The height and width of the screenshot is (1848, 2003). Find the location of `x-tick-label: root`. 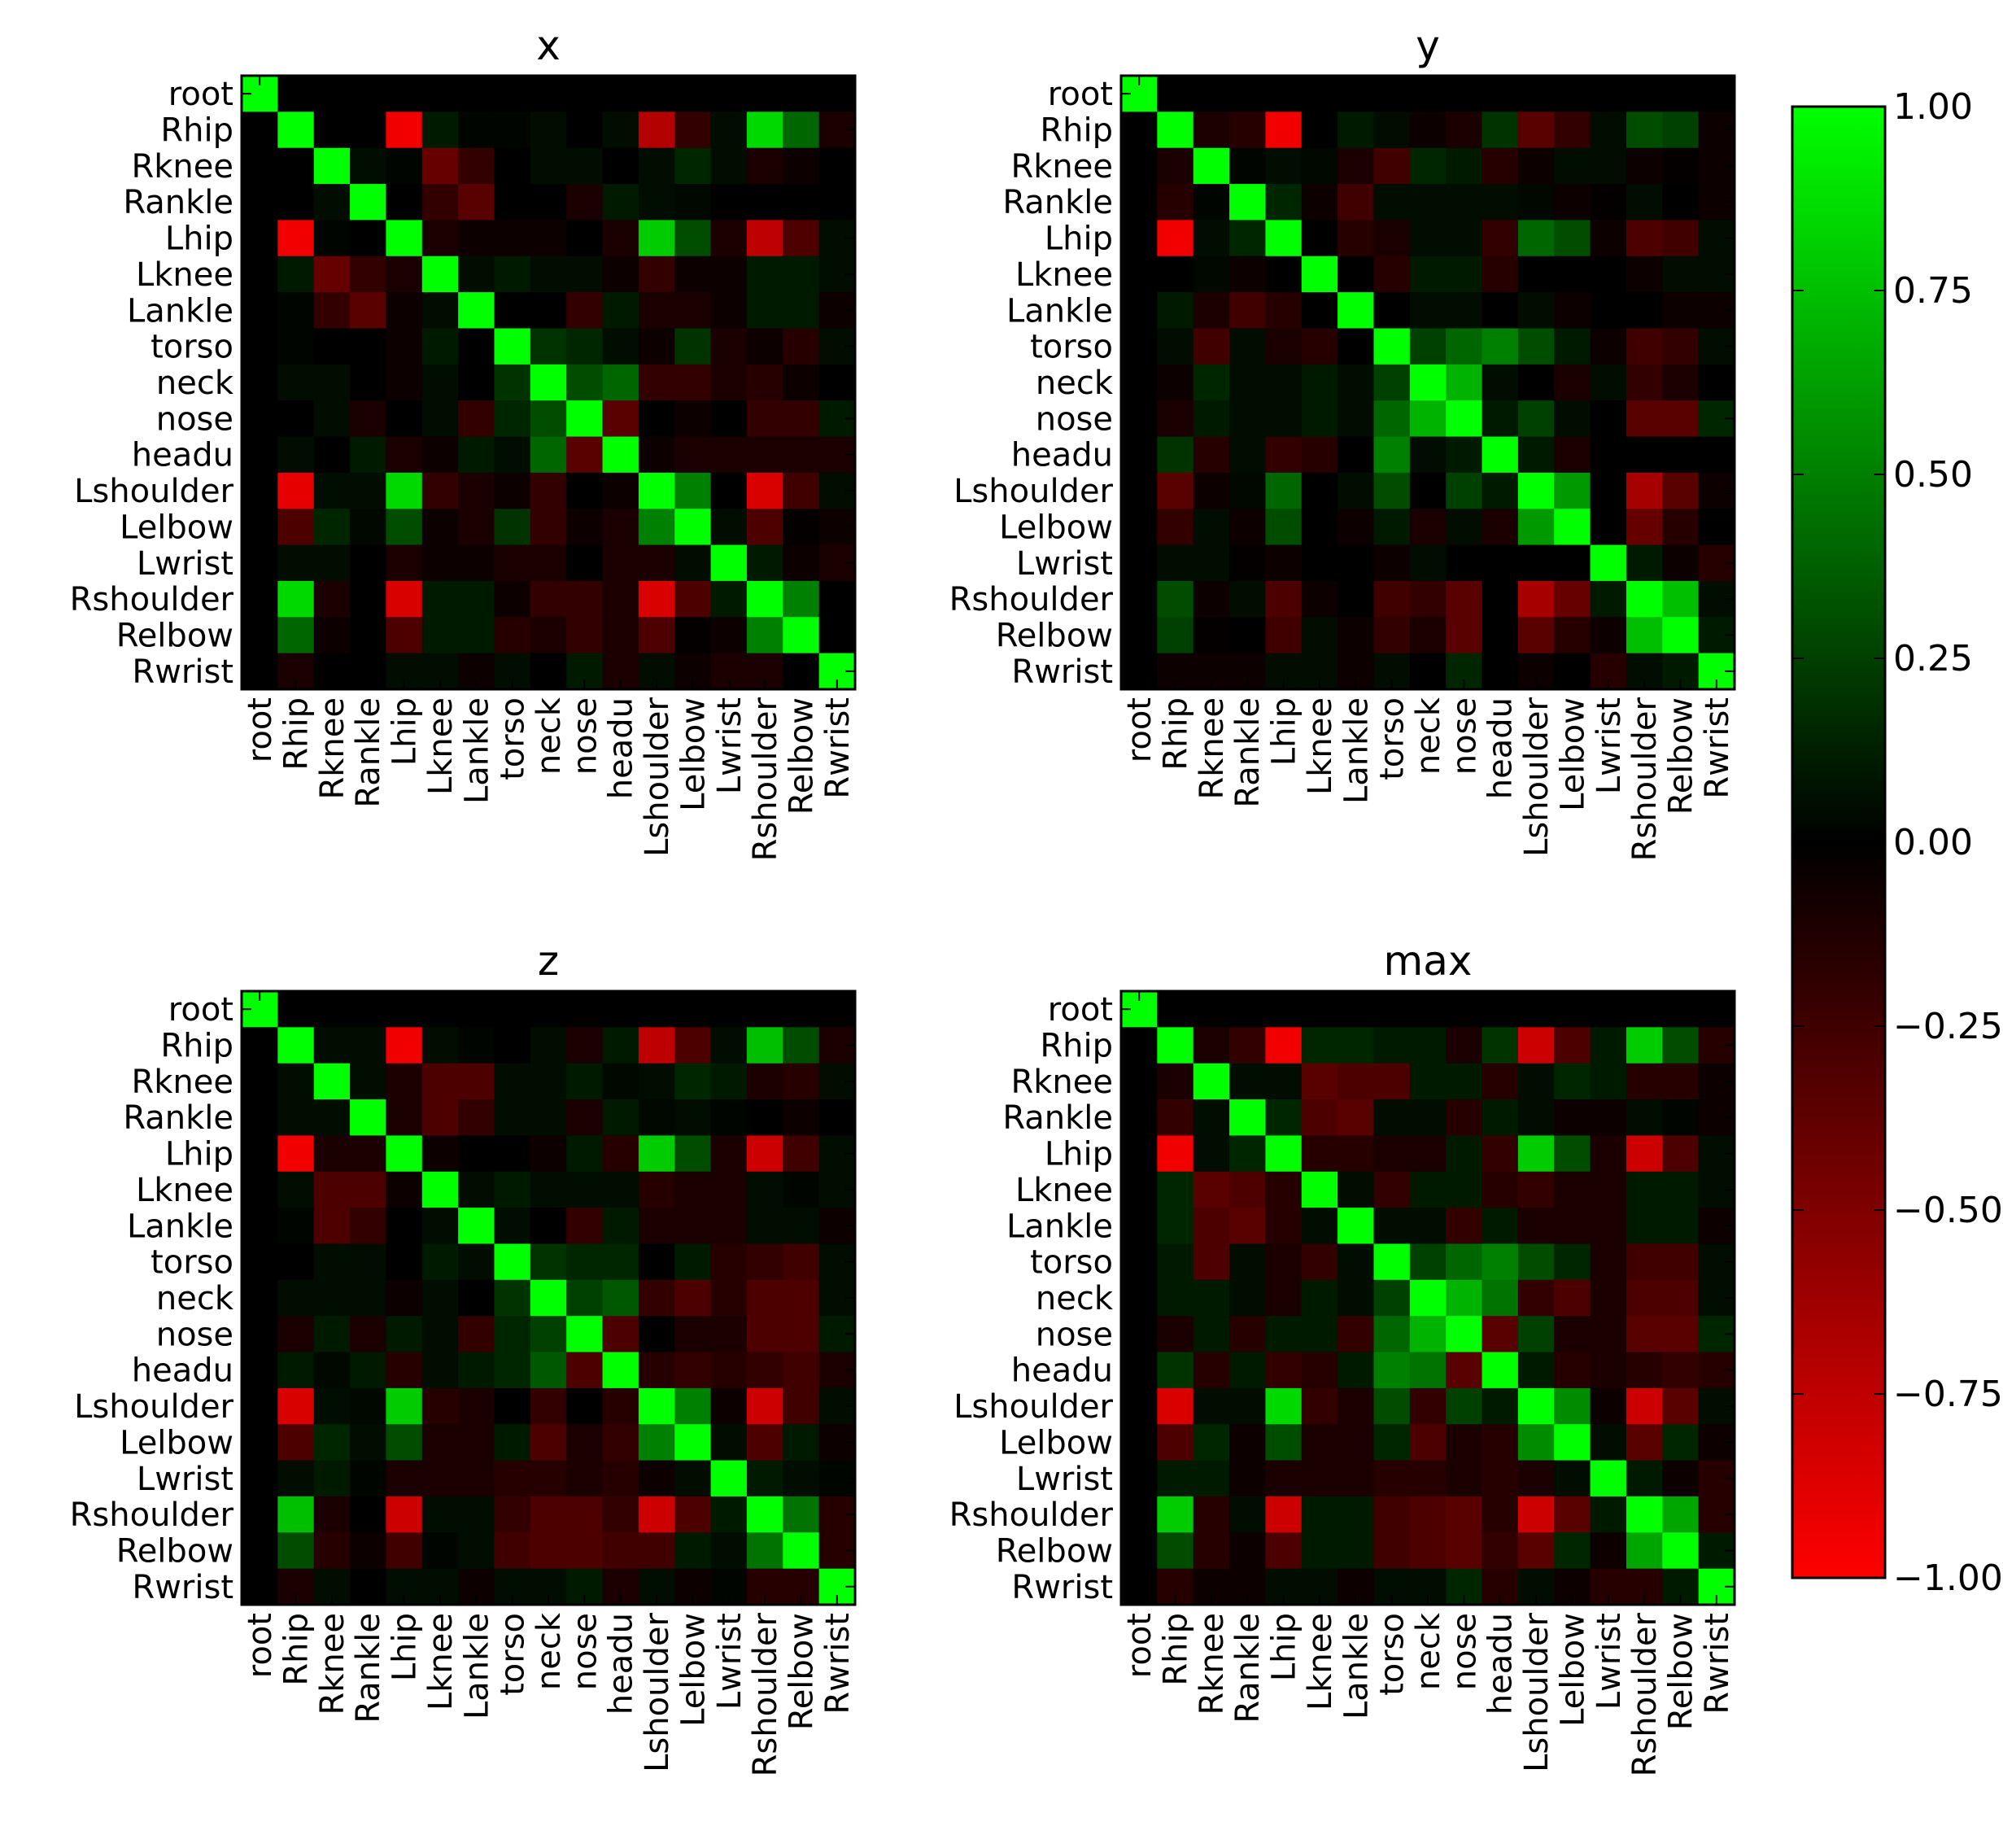

x-tick-label: root is located at coordinates (1140, 729).